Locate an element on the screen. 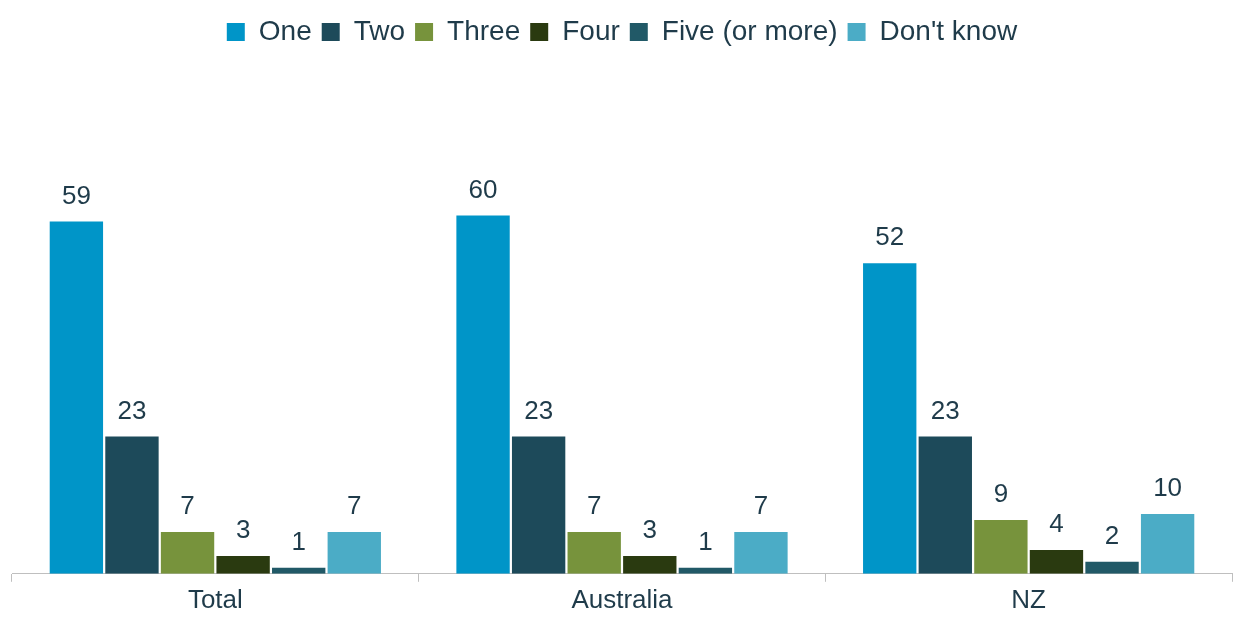 The image size is (1244, 627). data-label: 10 is located at coordinates (1168, 487).